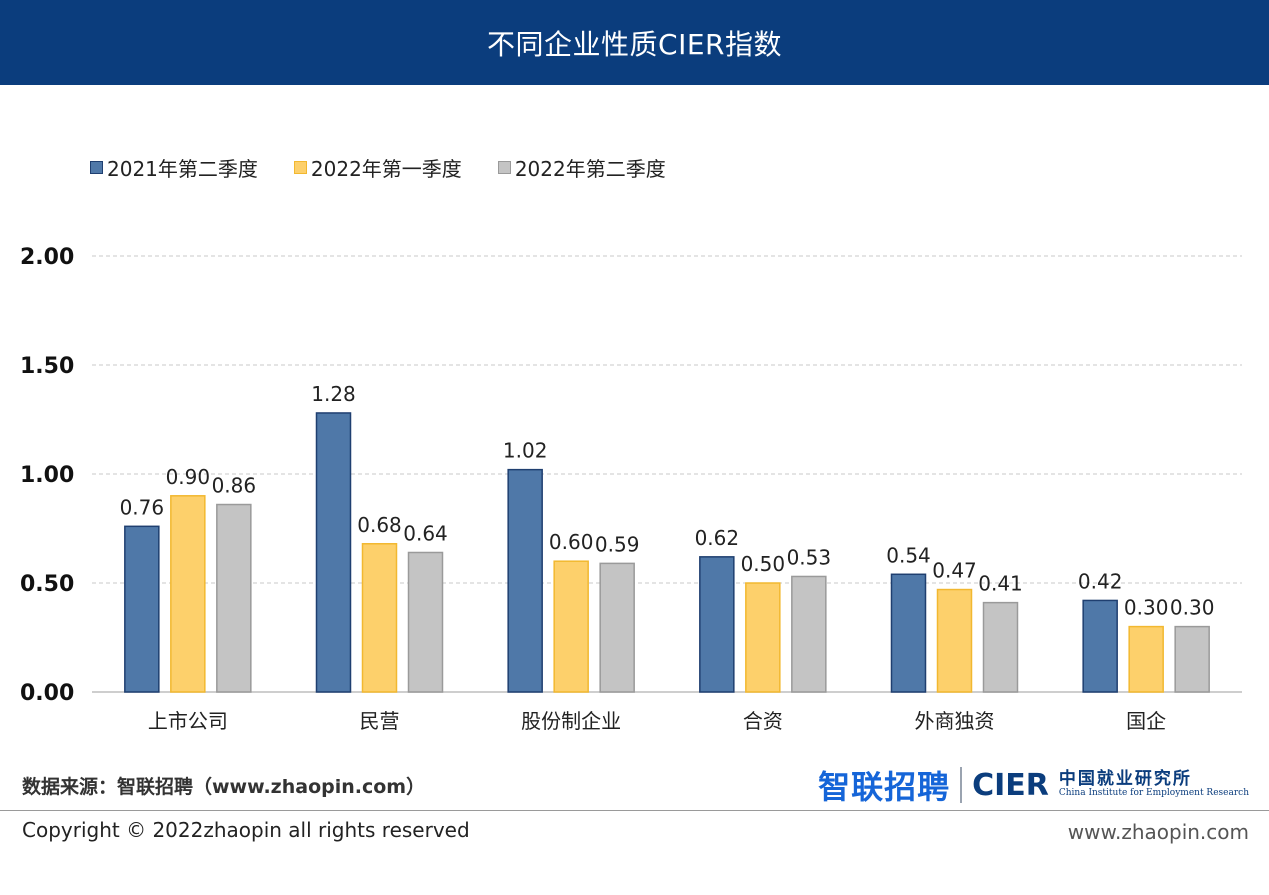 This screenshot has width=1269, height=895. Describe the element at coordinates (617, 544) in the screenshot. I see `data-label-2-2: 0.59` at that location.